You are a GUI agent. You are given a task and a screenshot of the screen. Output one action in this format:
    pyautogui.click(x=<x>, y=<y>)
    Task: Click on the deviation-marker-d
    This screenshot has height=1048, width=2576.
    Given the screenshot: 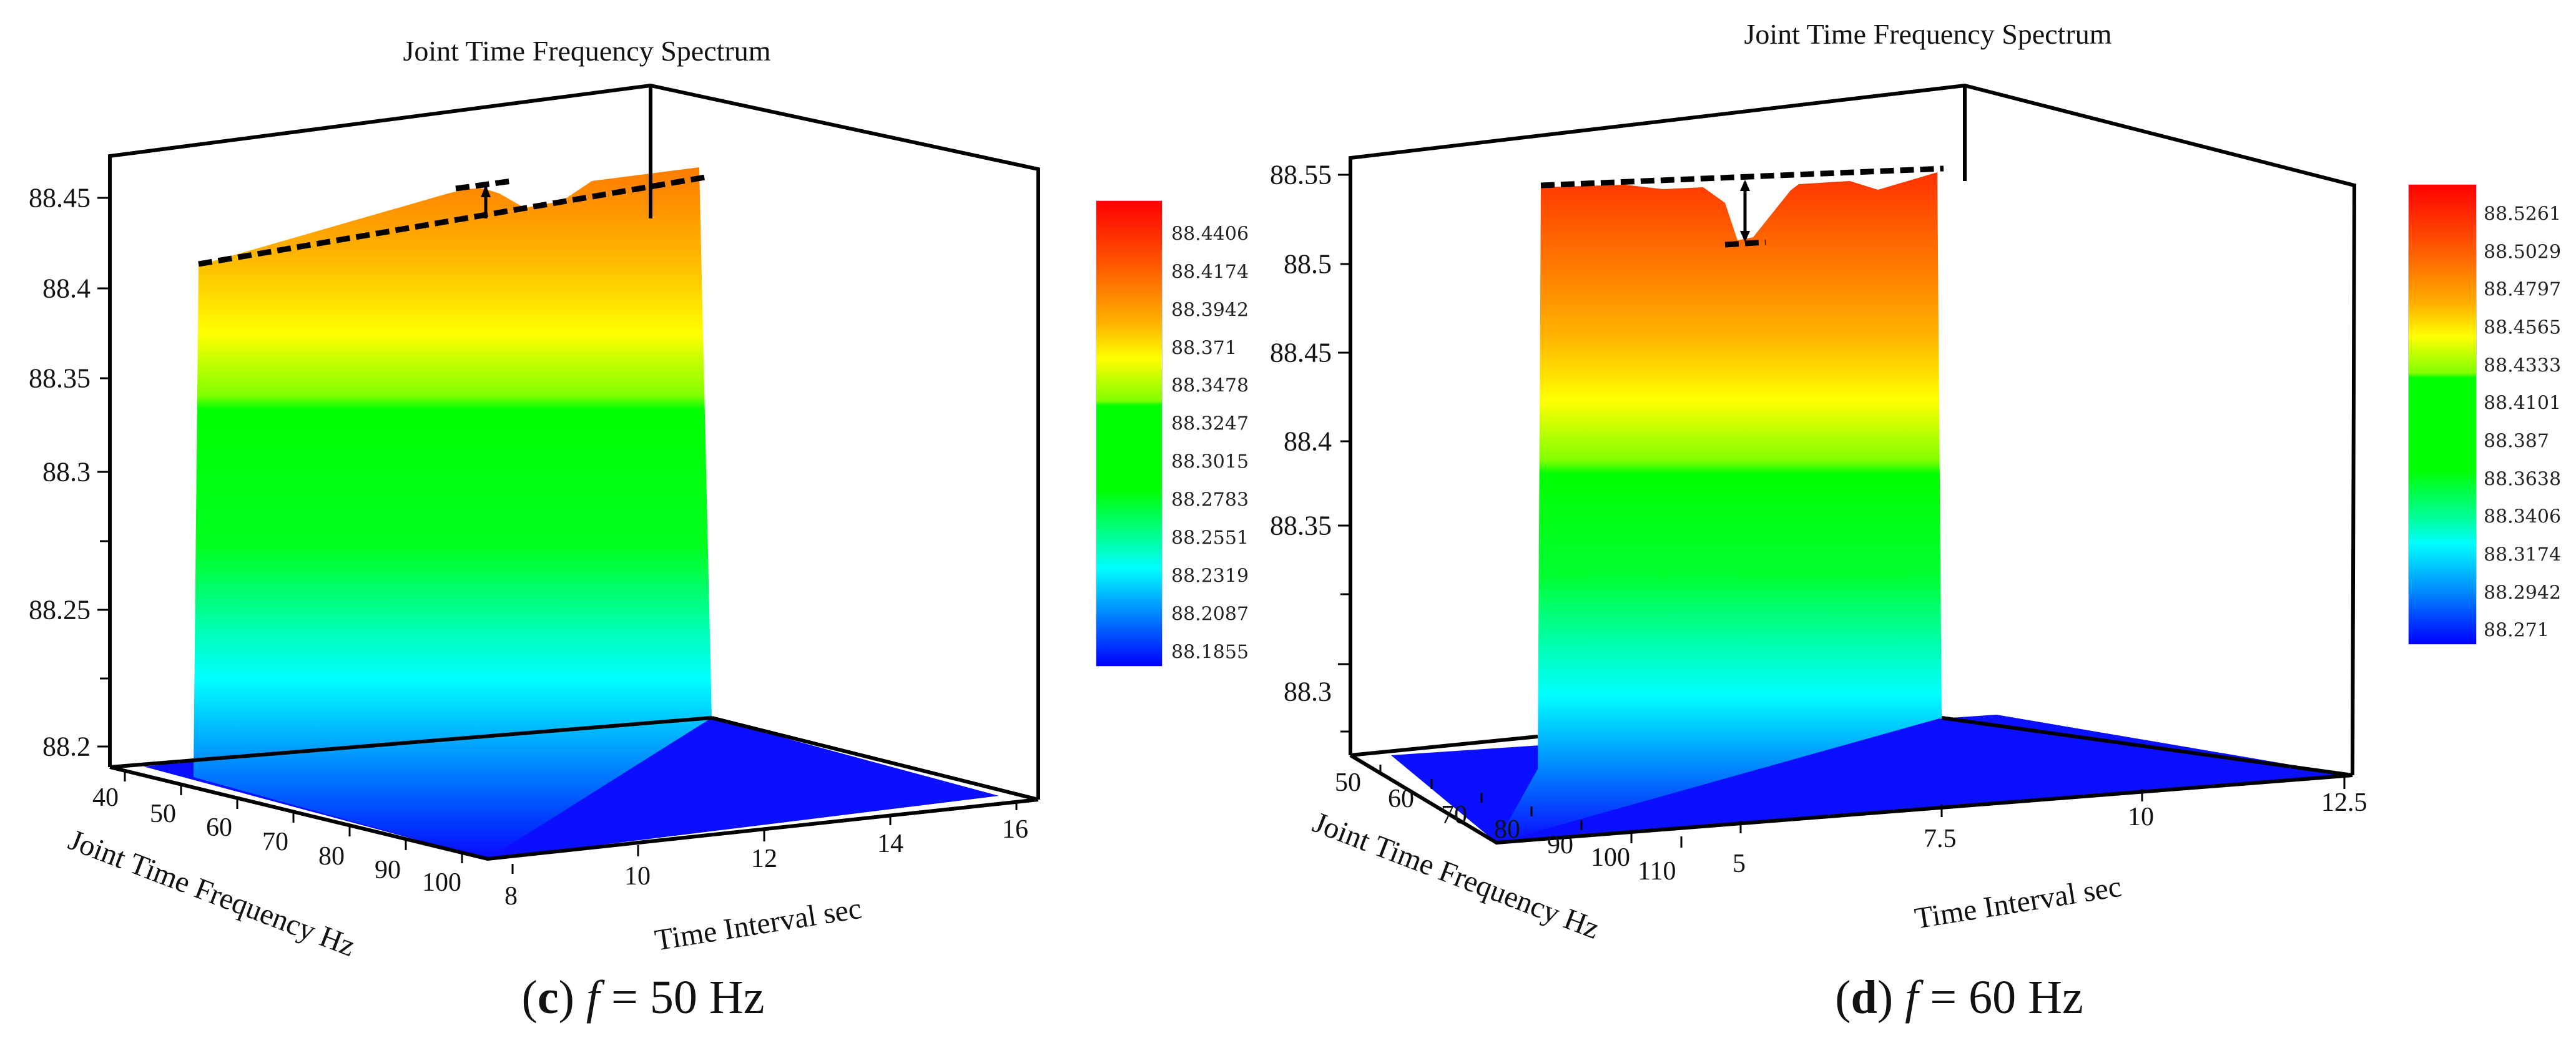 What is the action you would take?
    pyautogui.click(x=1745, y=244)
    